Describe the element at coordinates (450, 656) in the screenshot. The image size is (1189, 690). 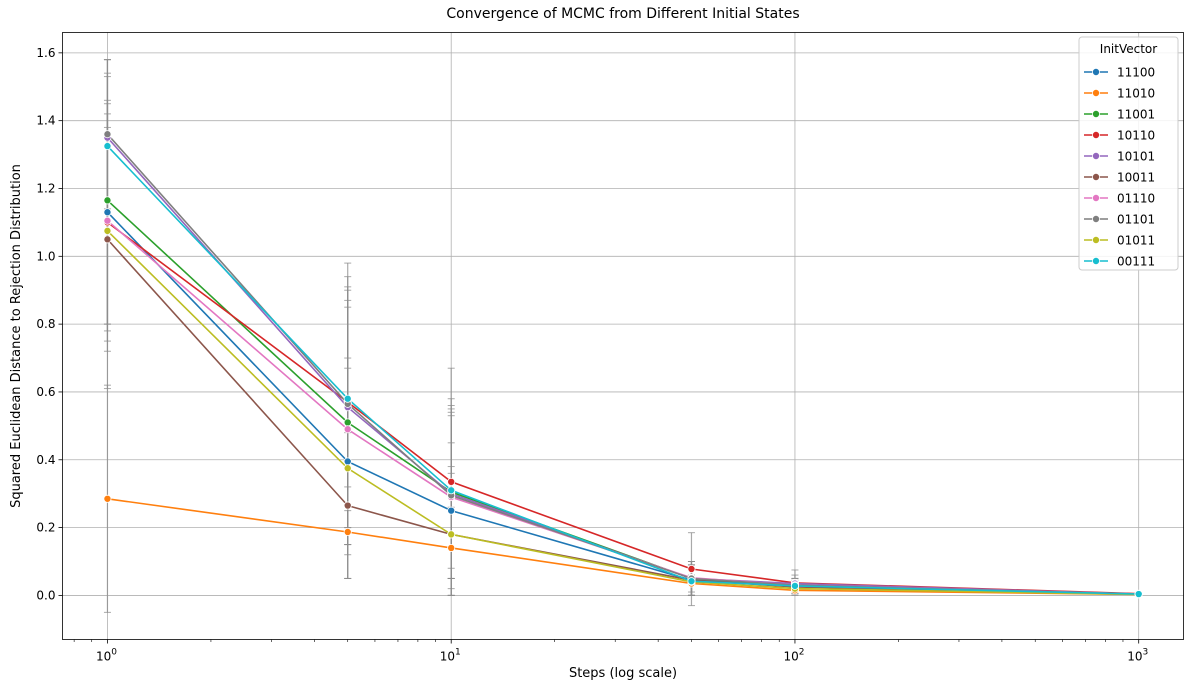
I see `x-tick-label: 10¹` at that location.